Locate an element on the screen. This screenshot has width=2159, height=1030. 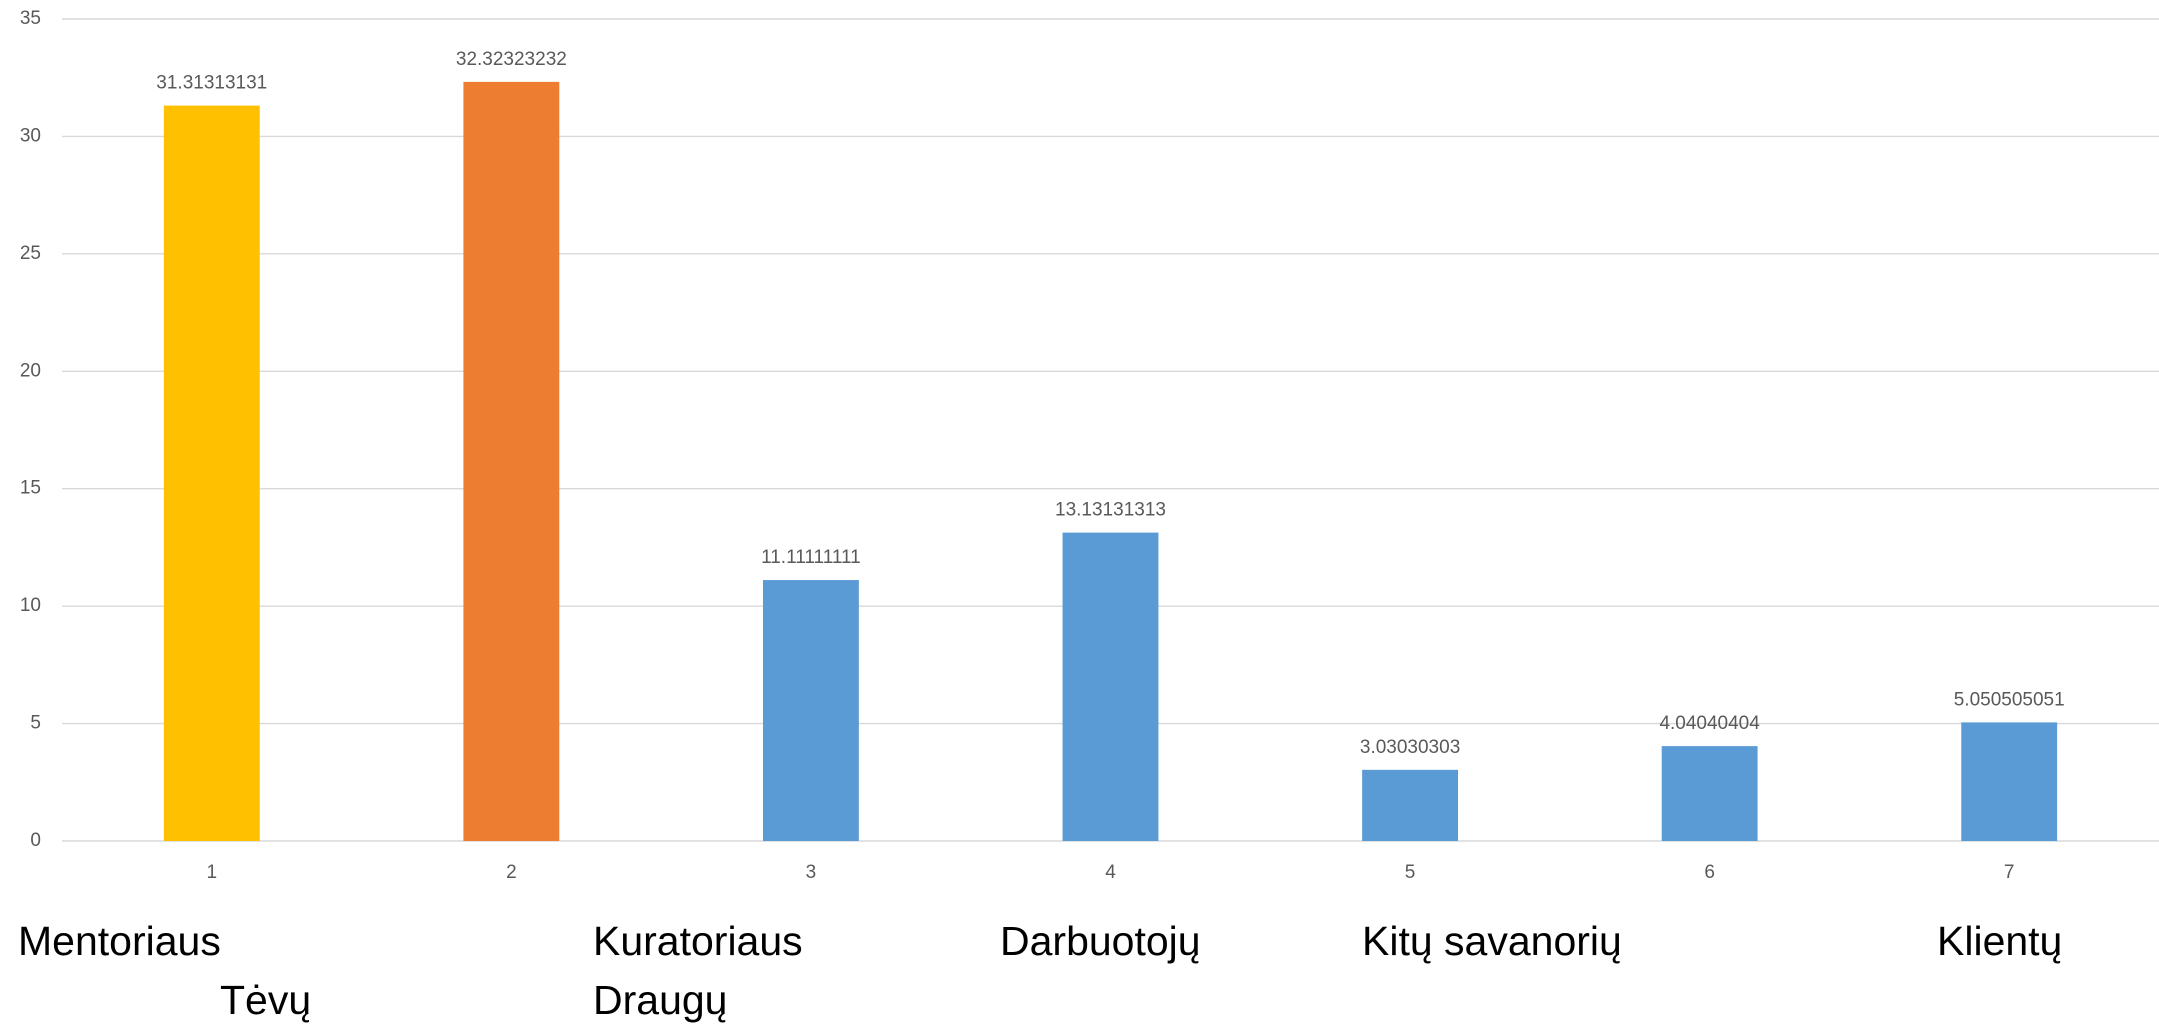
x-tick-label: 1 is located at coordinates (211, 872).